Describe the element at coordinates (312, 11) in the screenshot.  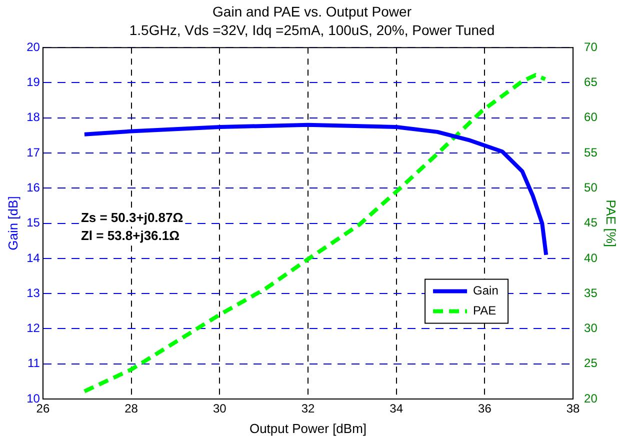
I see `chart-title: Gain and PAE vs. Output Power` at that location.